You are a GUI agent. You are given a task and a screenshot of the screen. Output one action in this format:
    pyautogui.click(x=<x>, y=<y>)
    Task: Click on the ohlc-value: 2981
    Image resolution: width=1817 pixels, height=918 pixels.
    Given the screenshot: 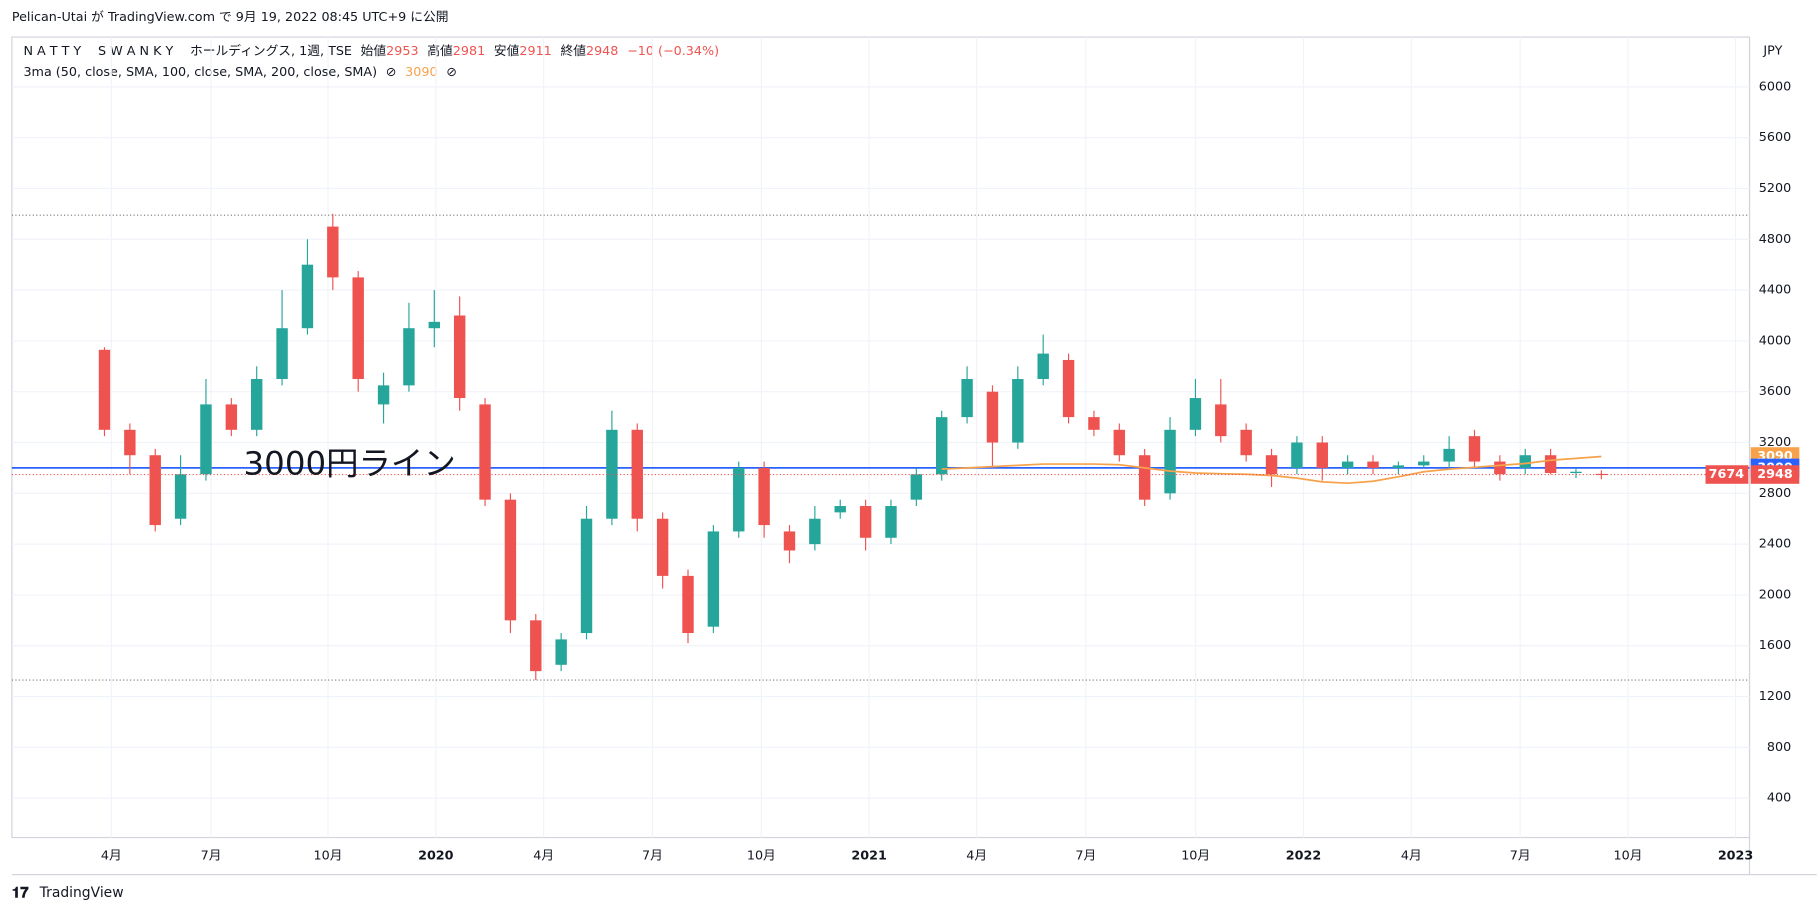 What is the action you would take?
    pyautogui.click(x=469, y=50)
    